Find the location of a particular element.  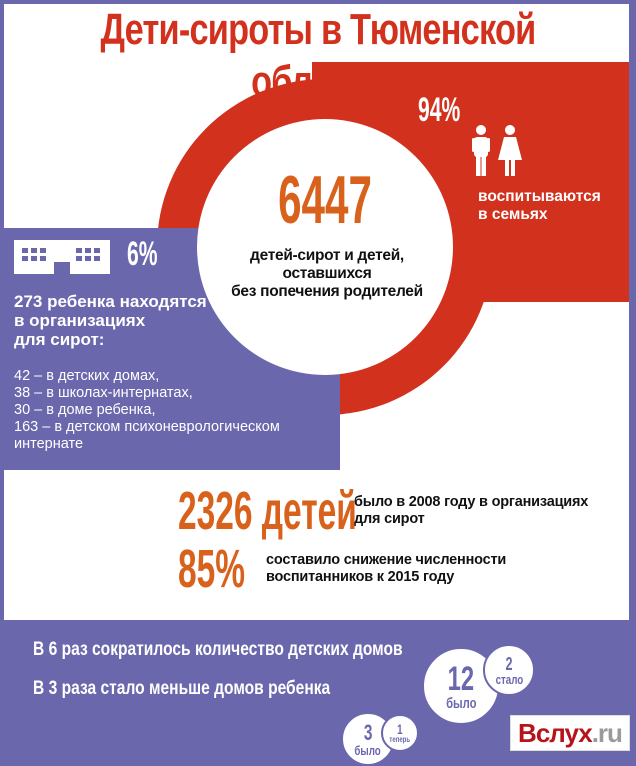

building-icon is located at coordinates (62, 259).